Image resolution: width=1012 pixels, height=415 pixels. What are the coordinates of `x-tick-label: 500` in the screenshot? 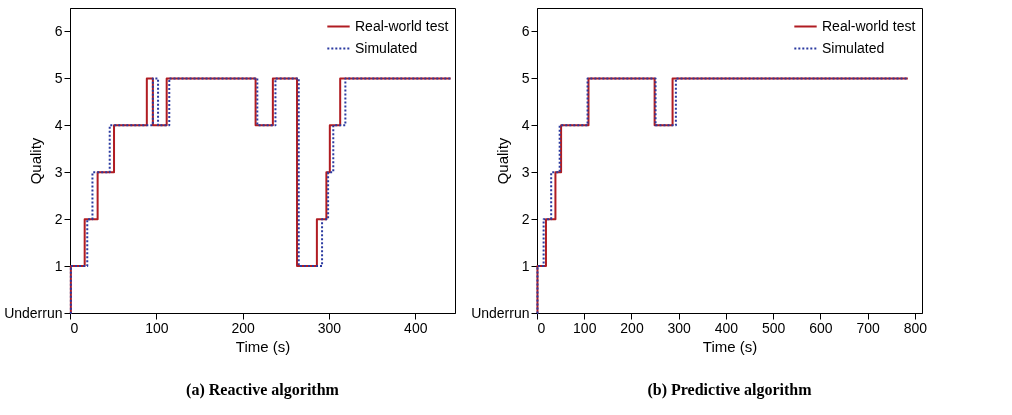 It's located at (774, 327).